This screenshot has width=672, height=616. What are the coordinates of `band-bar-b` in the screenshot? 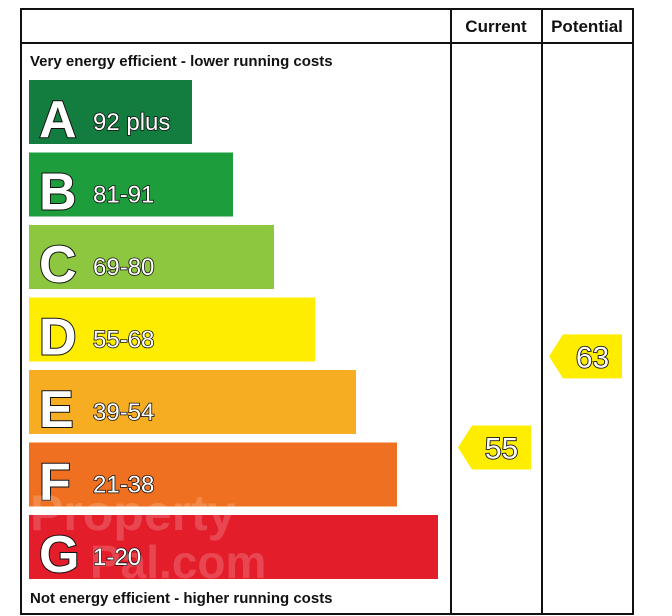 It's located at (131, 184).